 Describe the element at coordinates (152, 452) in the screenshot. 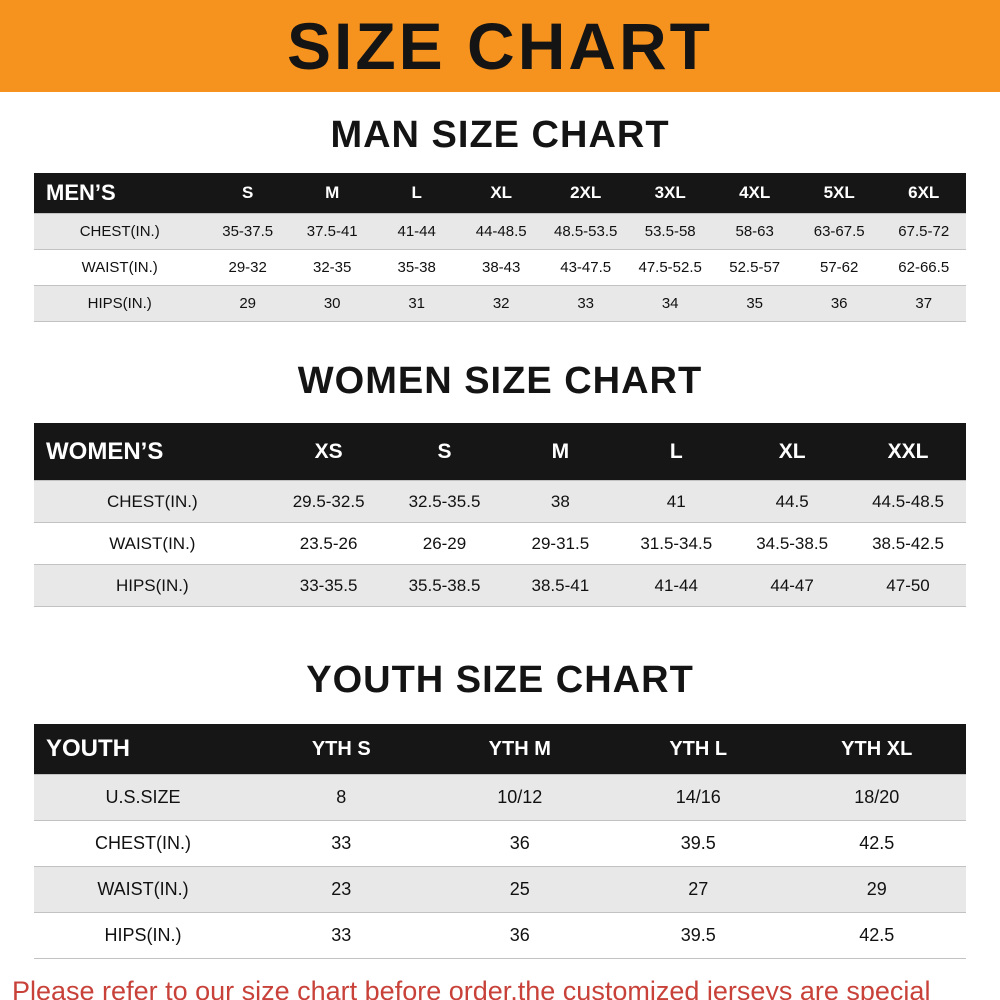

I see `table-group-label: WOMEN’S` at that location.